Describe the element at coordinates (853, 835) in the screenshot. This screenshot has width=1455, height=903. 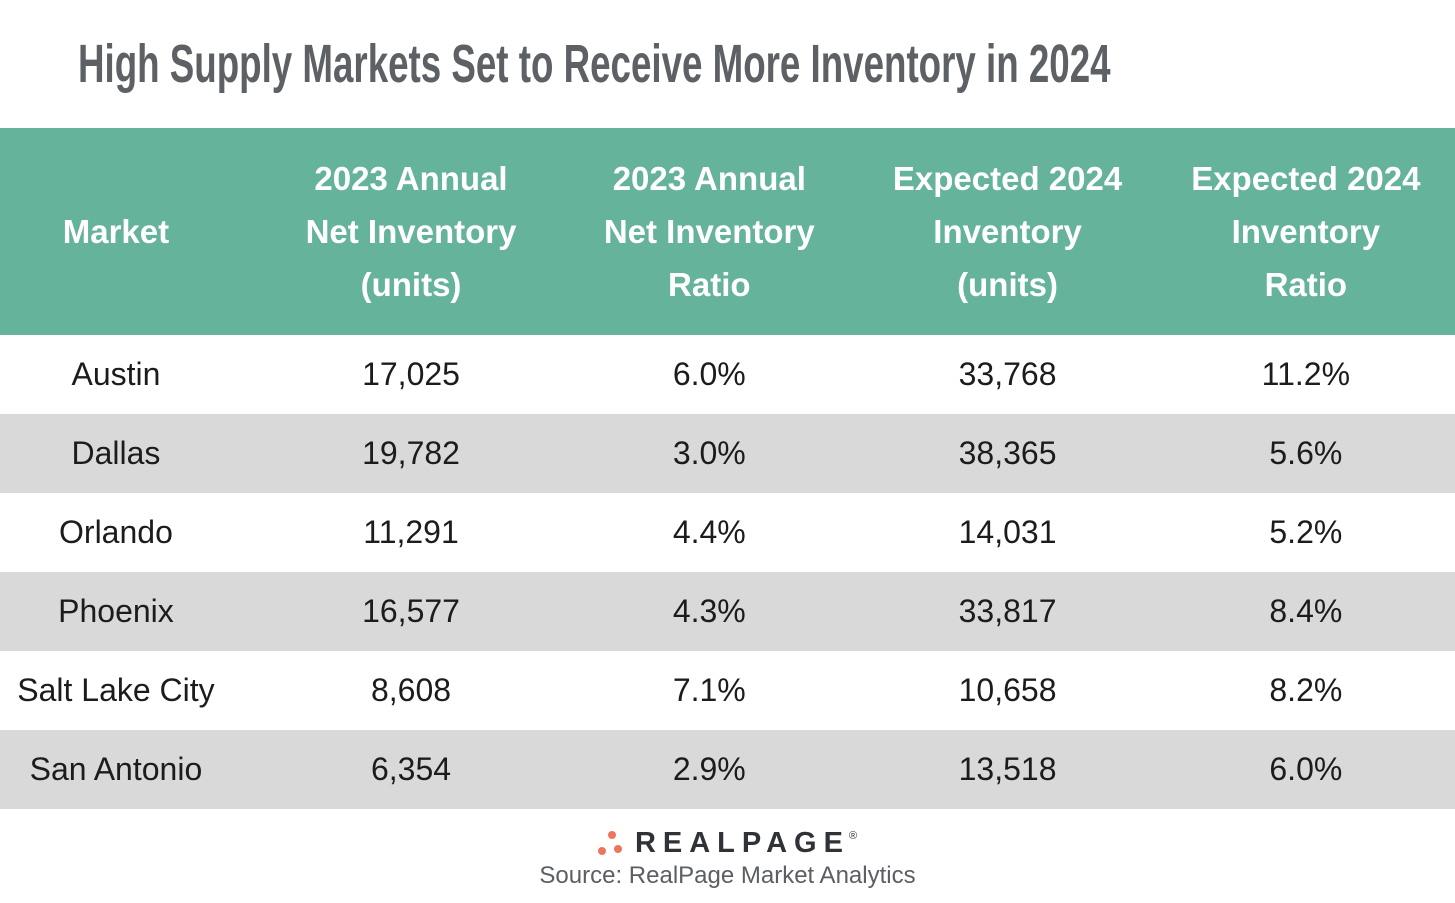
I see `registered-trademark-icon: ®` at that location.